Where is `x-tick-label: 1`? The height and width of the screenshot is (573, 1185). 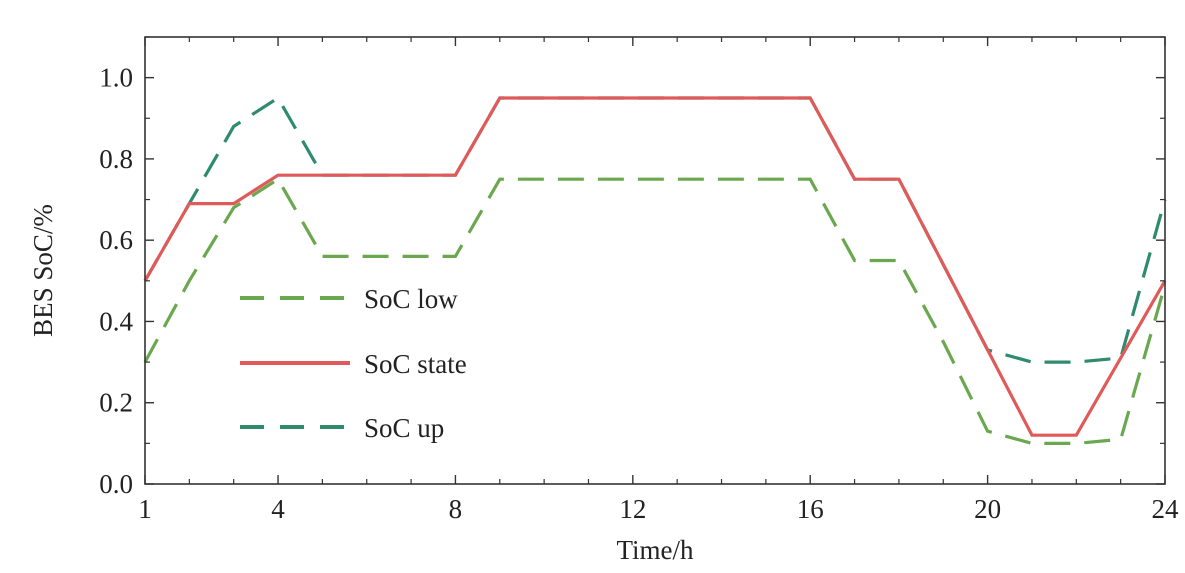
x-tick-label: 1 is located at coordinates (145, 509).